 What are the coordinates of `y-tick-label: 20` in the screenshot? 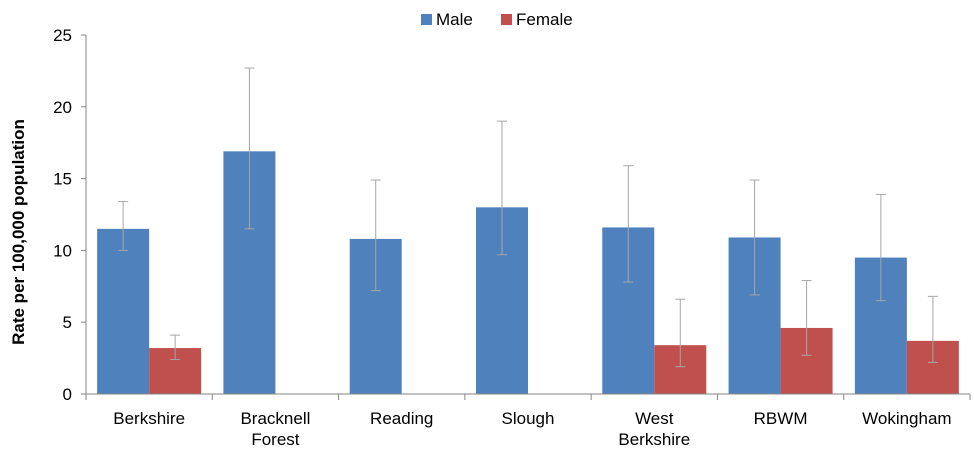 It's located at (62, 107).